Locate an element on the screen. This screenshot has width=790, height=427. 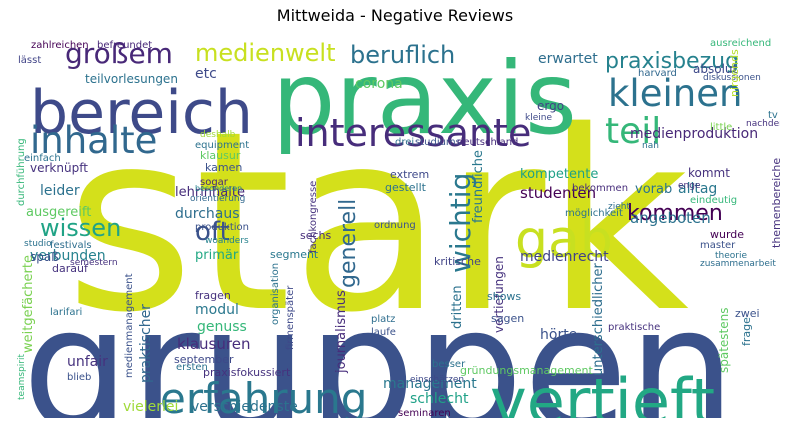
word-praxisfokussiert: praxisfokussiert is located at coordinates (247, 372).